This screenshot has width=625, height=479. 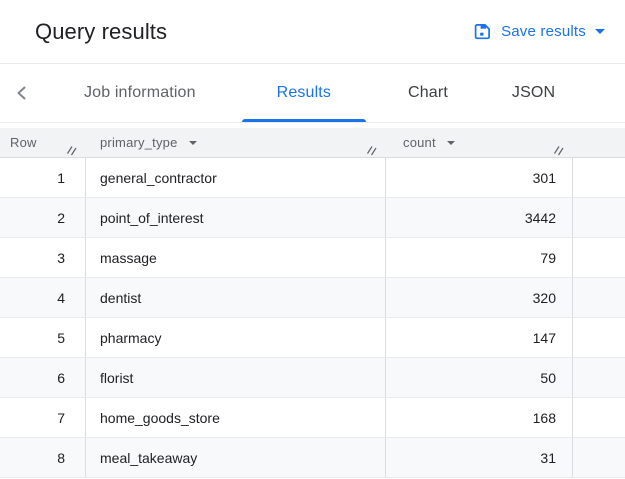 What do you see at coordinates (236, 377) in the screenshot?
I see `primary-type-cell: florist` at bounding box center [236, 377].